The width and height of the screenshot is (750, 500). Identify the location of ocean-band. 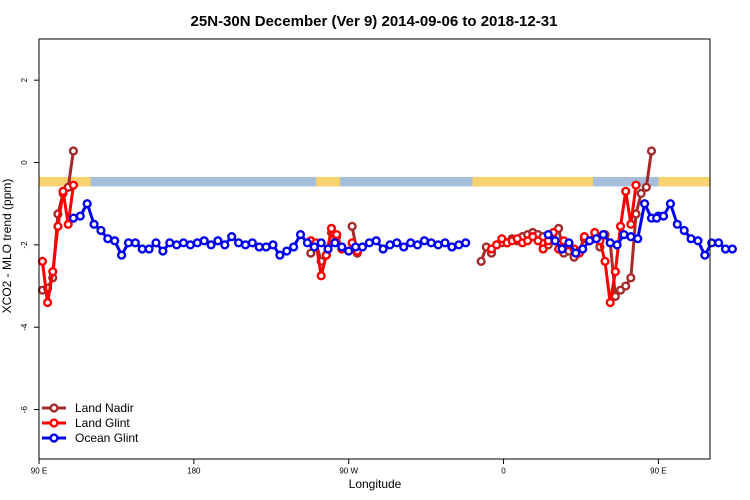
(374, 181).